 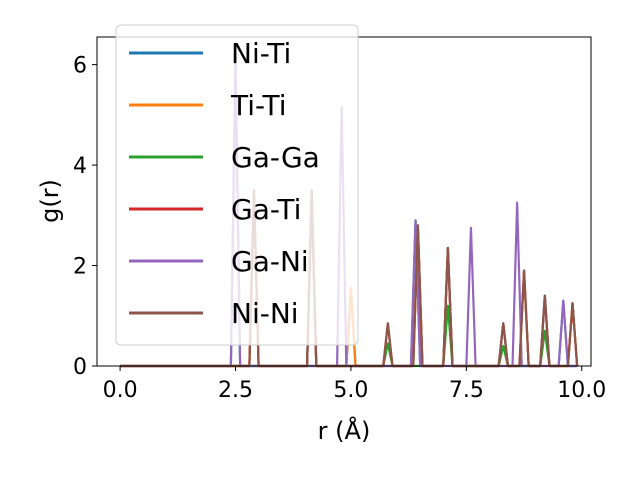 What do you see at coordinates (344, 430) in the screenshot?
I see `x-axis-title: r (Å)` at bounding box center [344, 430].